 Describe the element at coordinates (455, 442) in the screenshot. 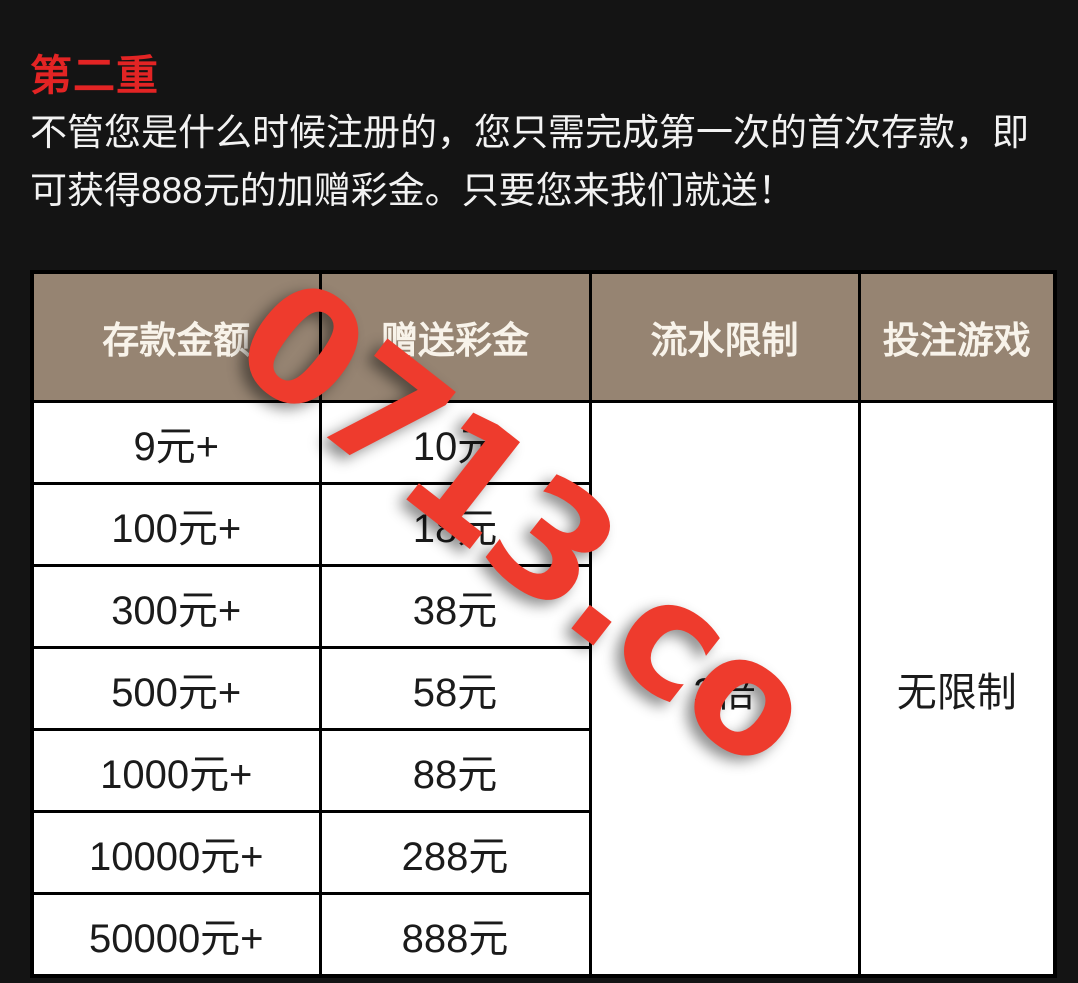

I see `bonus-cell: 10元` at that location.